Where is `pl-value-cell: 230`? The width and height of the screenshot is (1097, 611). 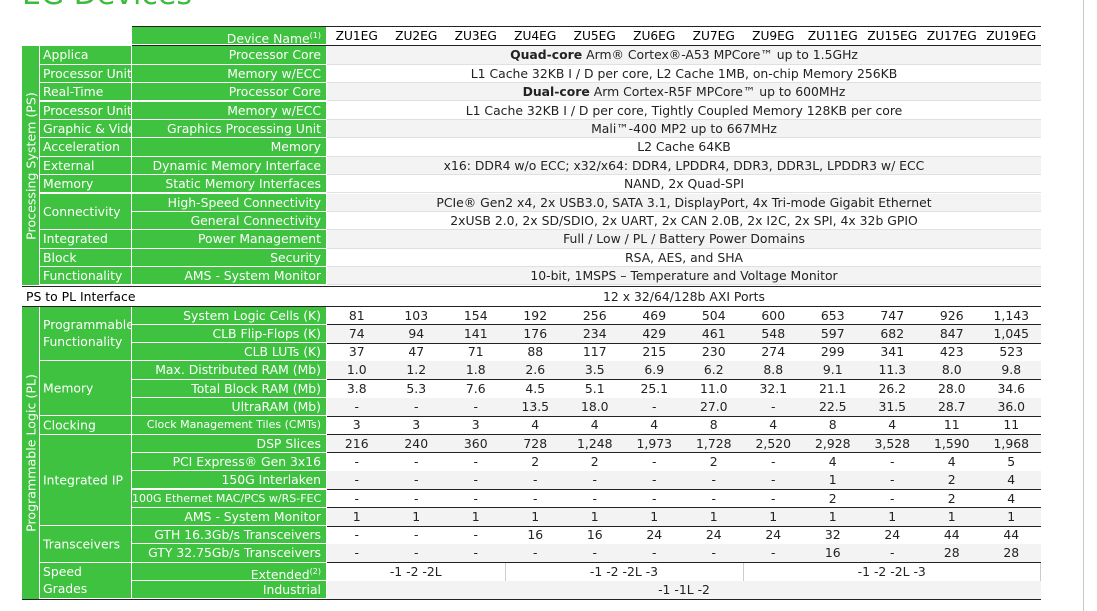 pl-value-cell: 230 is located at coordinates (713, 352).